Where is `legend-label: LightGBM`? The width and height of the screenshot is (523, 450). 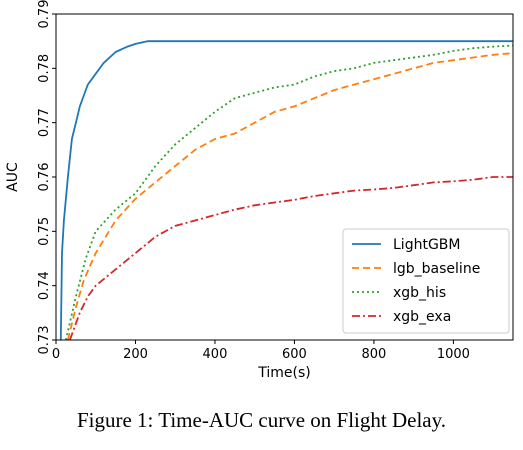
legend-label: LightGBM is located at coordinates (426, 245).